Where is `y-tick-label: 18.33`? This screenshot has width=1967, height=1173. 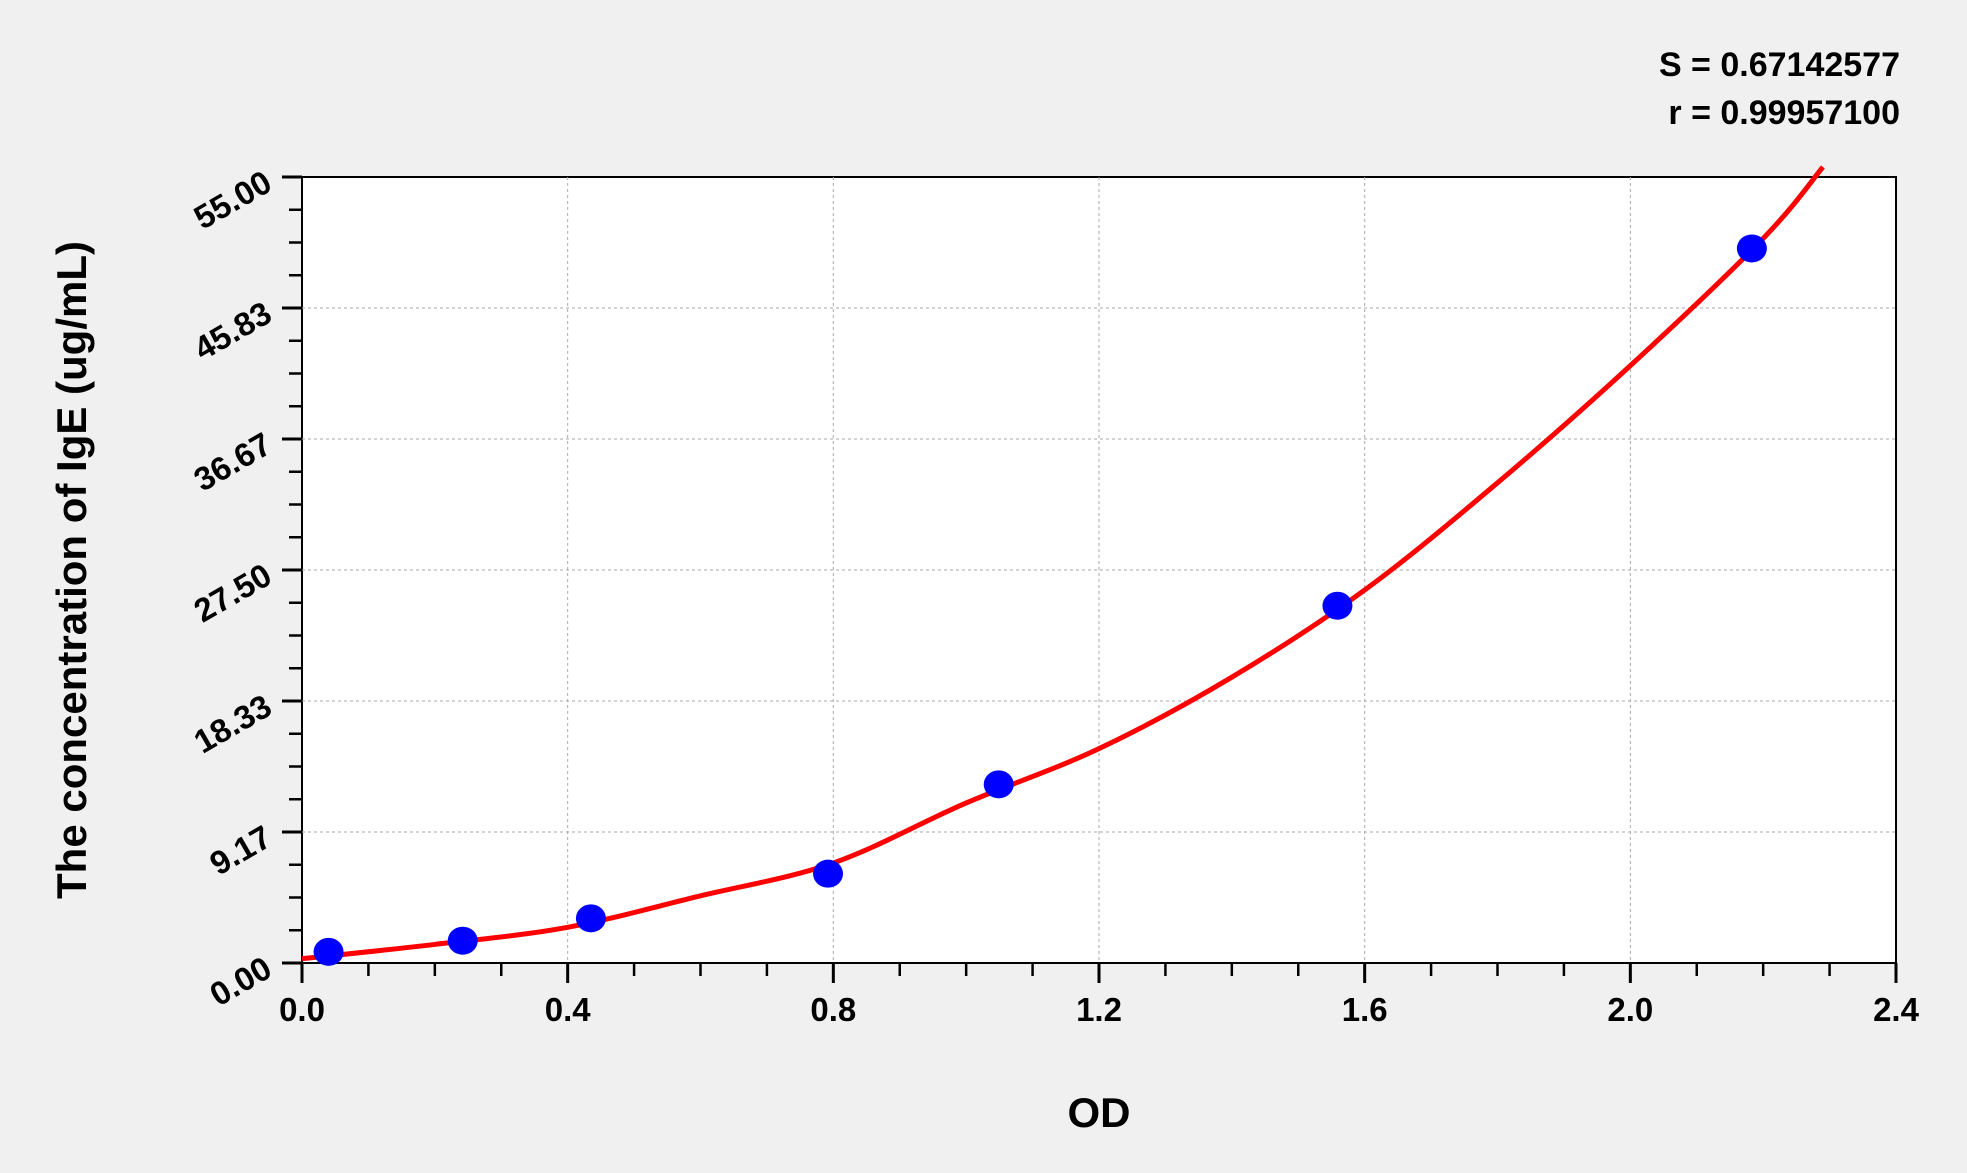
y-tick-label: 18.33 is located at coordinates (232, 723).